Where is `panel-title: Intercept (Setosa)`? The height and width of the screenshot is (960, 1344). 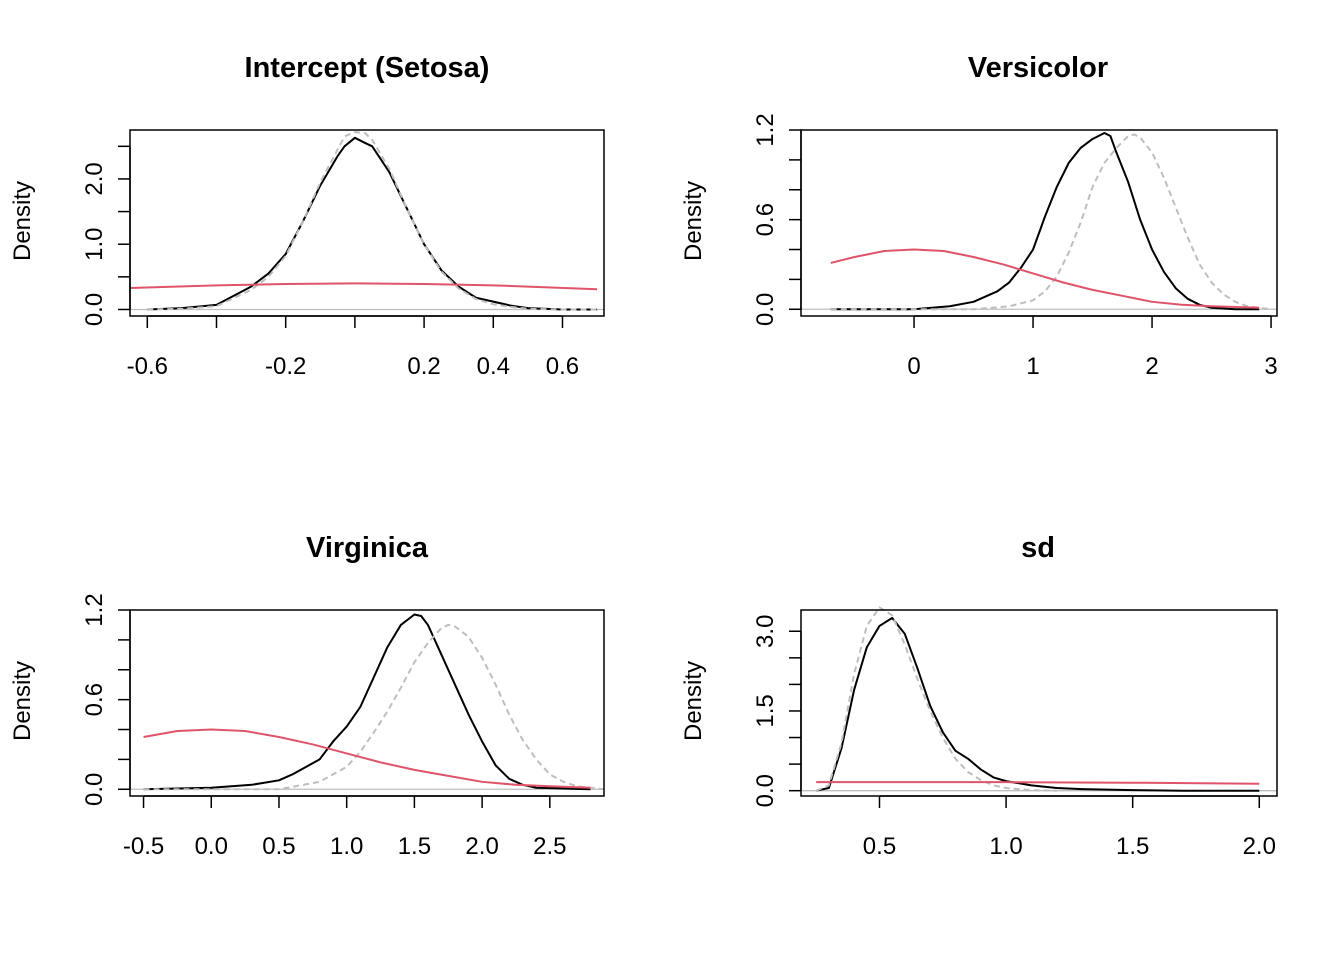
panel-title: Intercept (Setosa) is located at coordinates (367, 68).